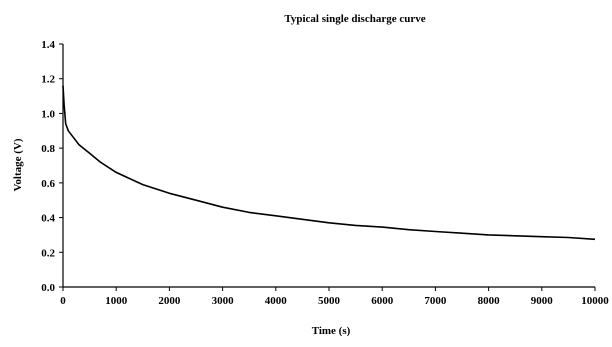  What do you see at coordinates (116, 301) in the screenshot?
I see `x-tick-label: 1000` at bounding box center [116, 301].